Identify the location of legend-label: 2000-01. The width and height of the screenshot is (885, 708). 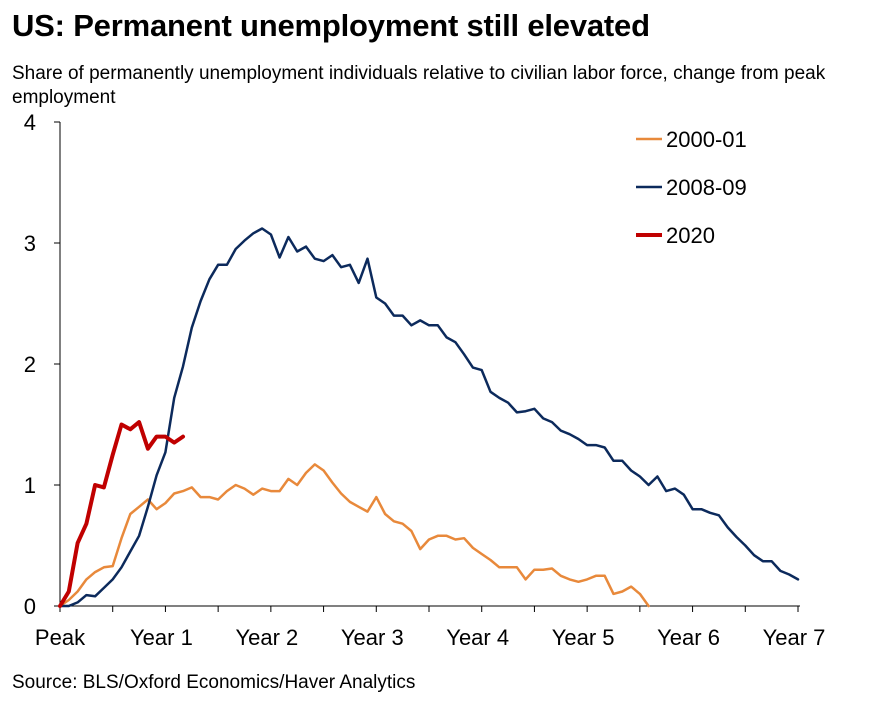
(706, 139).